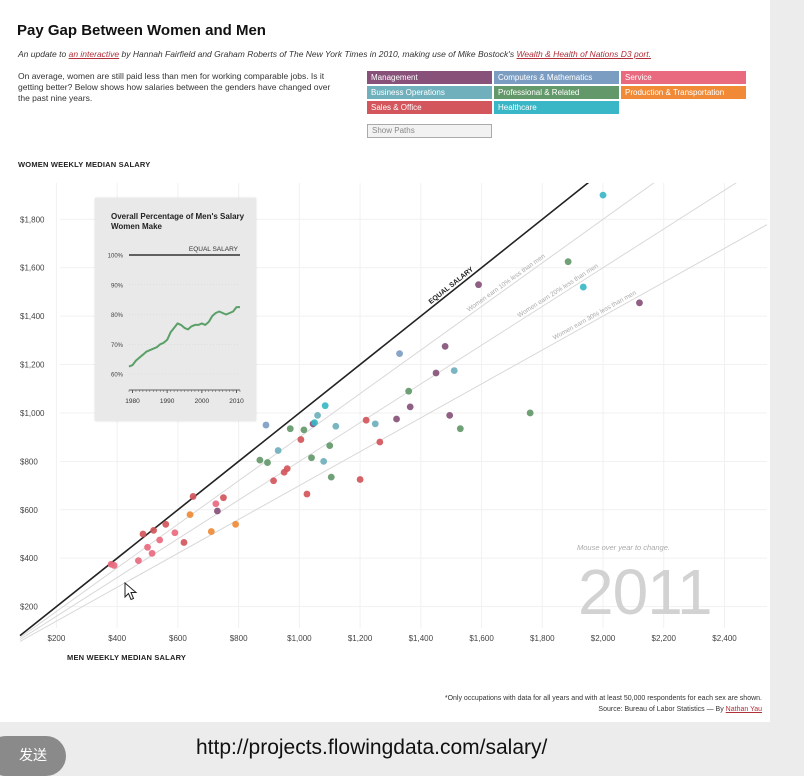 The image size is (804, 776). What do you see at coordinates (32, 316) in the screenshot?
I see `y-tick-label: $1,400` at bounding box center [32, 316].